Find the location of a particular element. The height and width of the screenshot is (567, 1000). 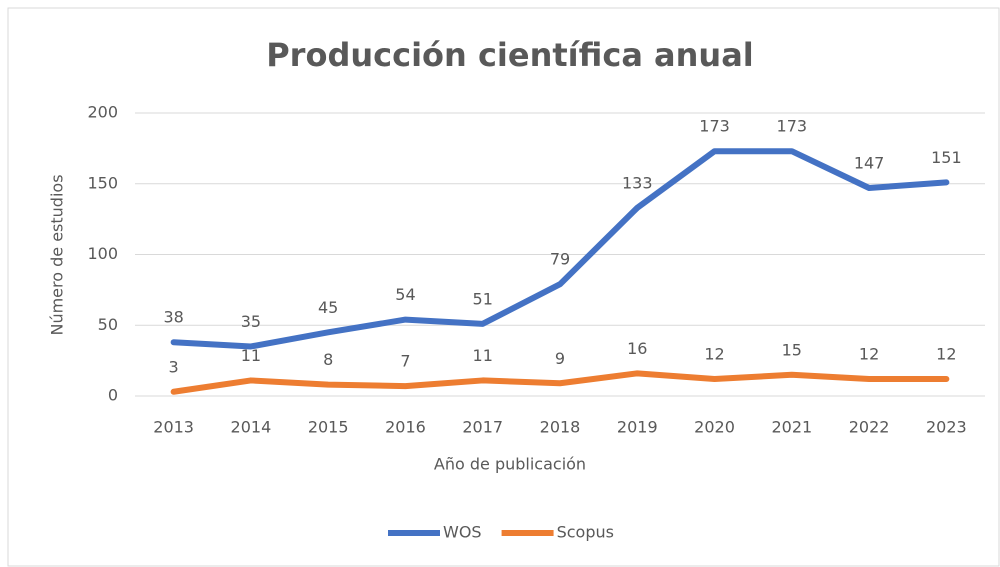

x-tick-label: 2022 is located at coordinates (869, 427).